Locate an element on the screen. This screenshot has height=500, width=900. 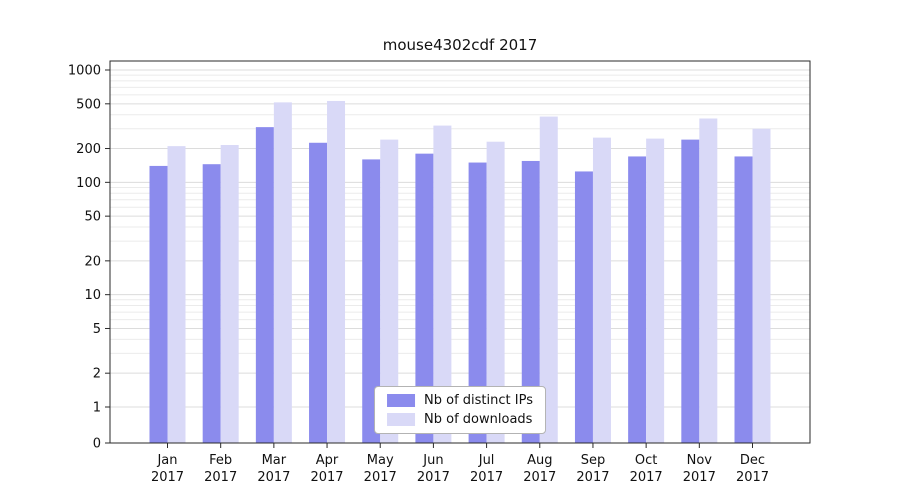
y-tick-label: 50 is located at coordinates (92, 217).